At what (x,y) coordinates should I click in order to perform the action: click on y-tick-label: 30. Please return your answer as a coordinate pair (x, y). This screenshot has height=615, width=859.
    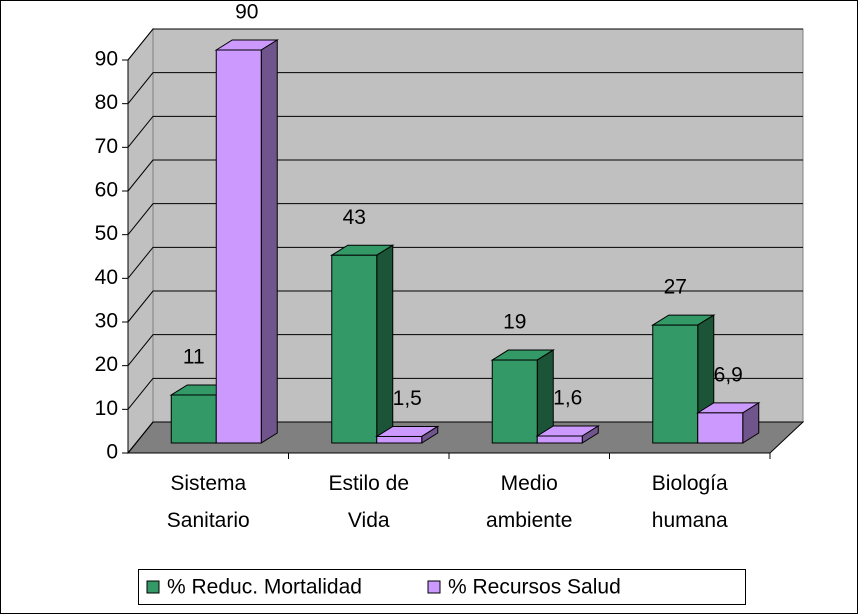
    Looking at the image, I should click on (106, 321).